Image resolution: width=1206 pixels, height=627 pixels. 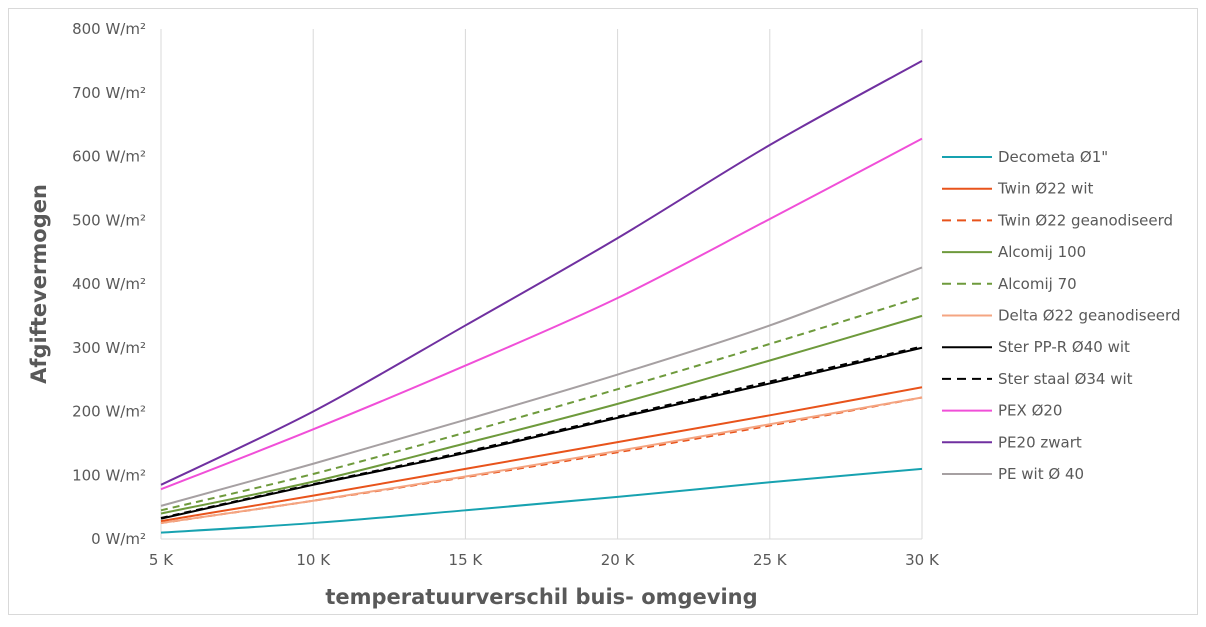 I want to click on y-tick-label: 200 W/m², so click(x=109, y=412).